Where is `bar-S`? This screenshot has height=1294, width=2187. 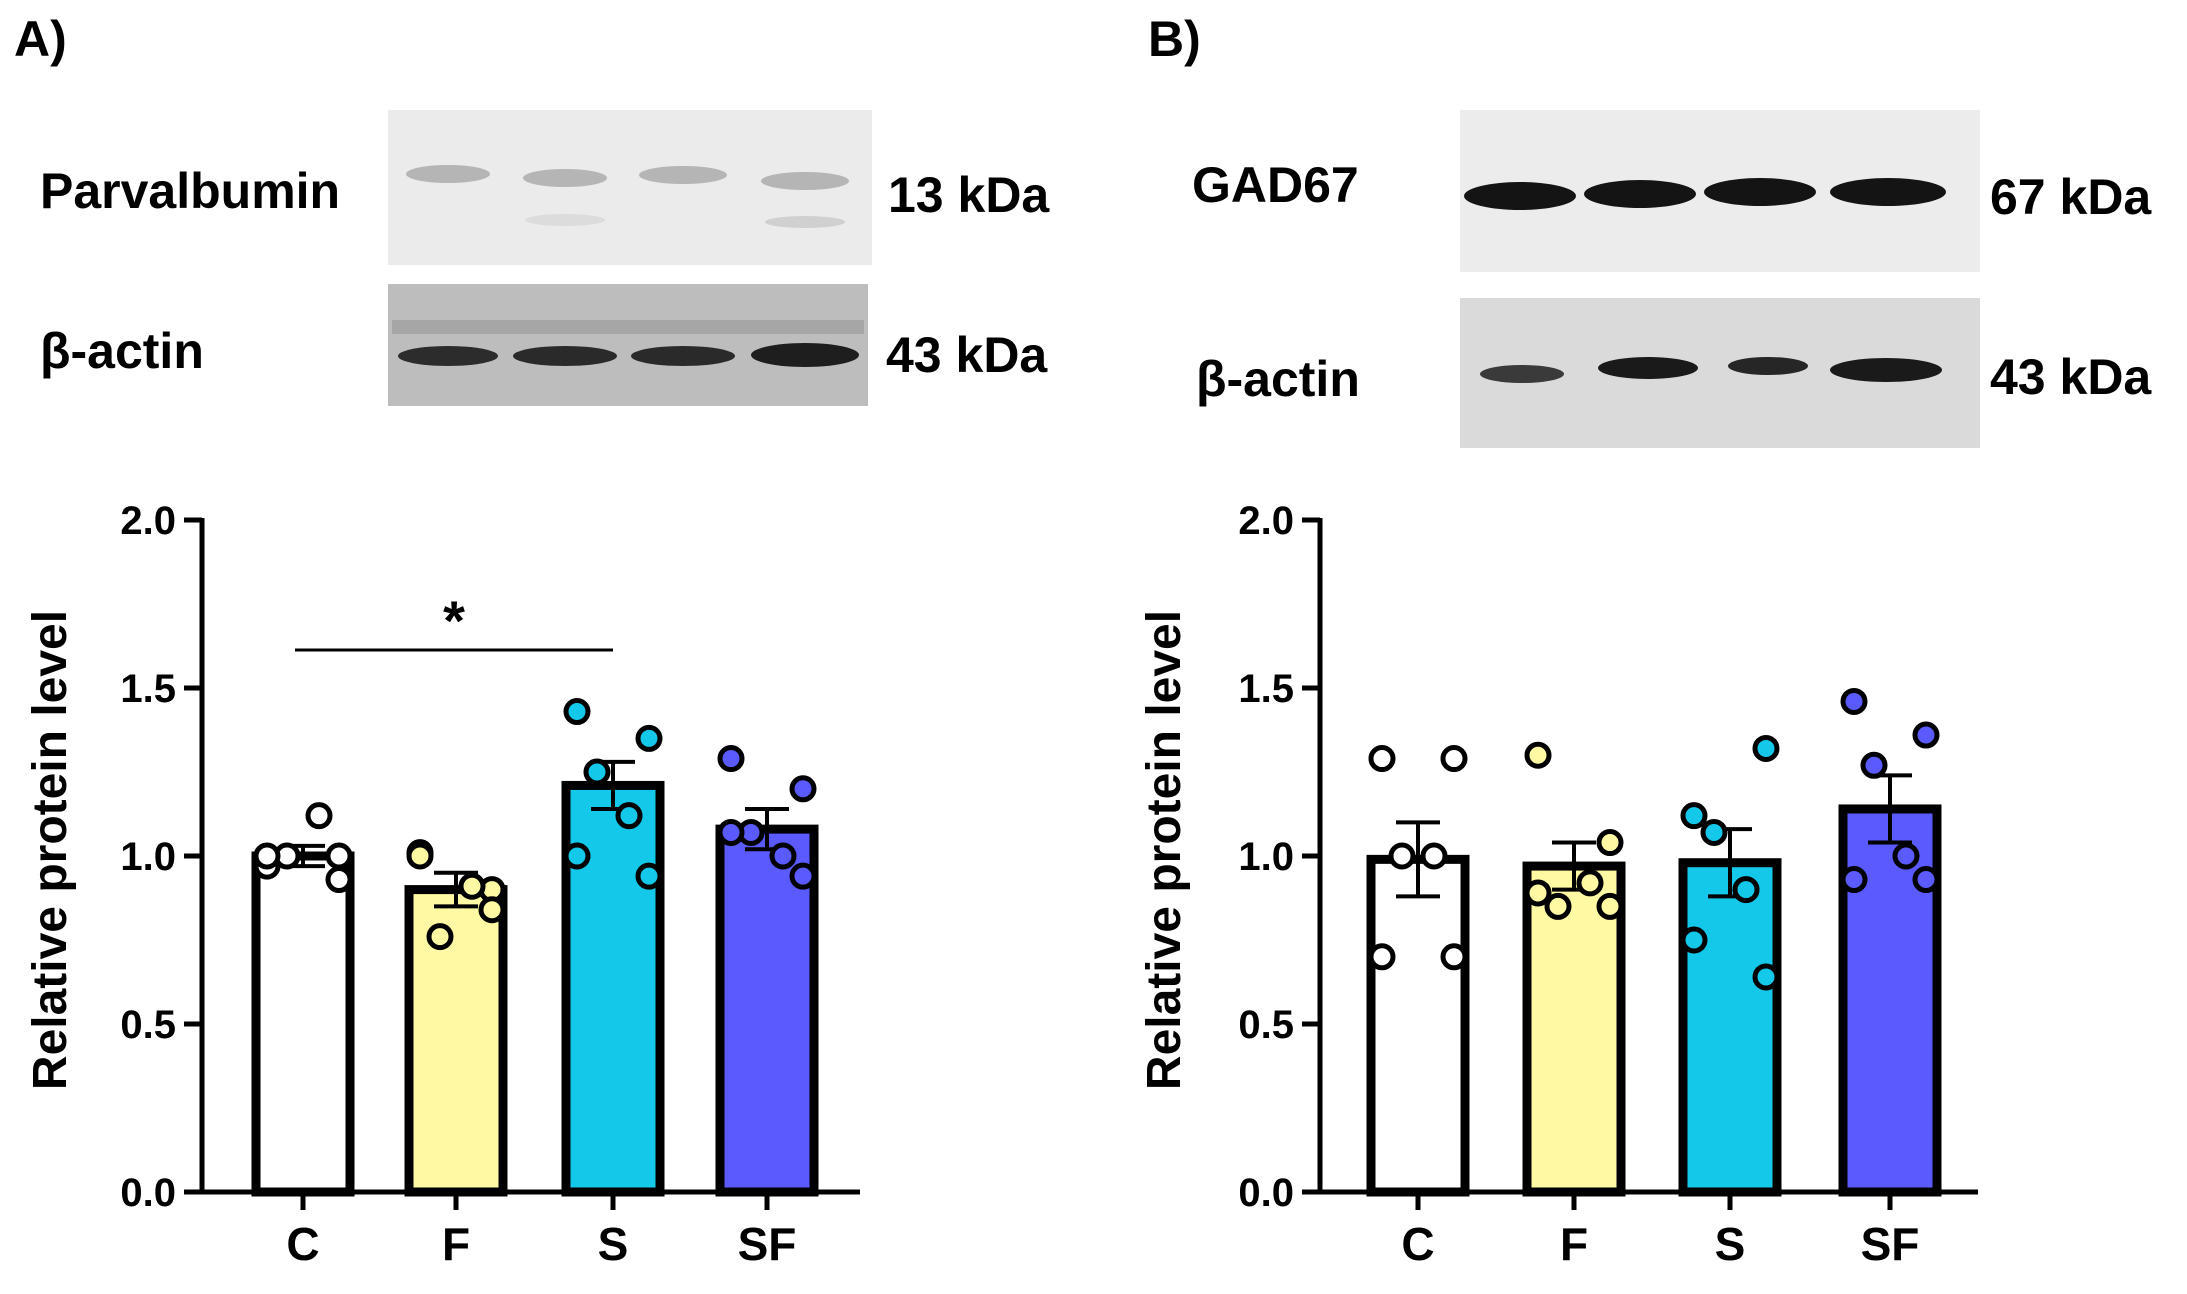 bar-S is located at coordinates (1730, 1027).